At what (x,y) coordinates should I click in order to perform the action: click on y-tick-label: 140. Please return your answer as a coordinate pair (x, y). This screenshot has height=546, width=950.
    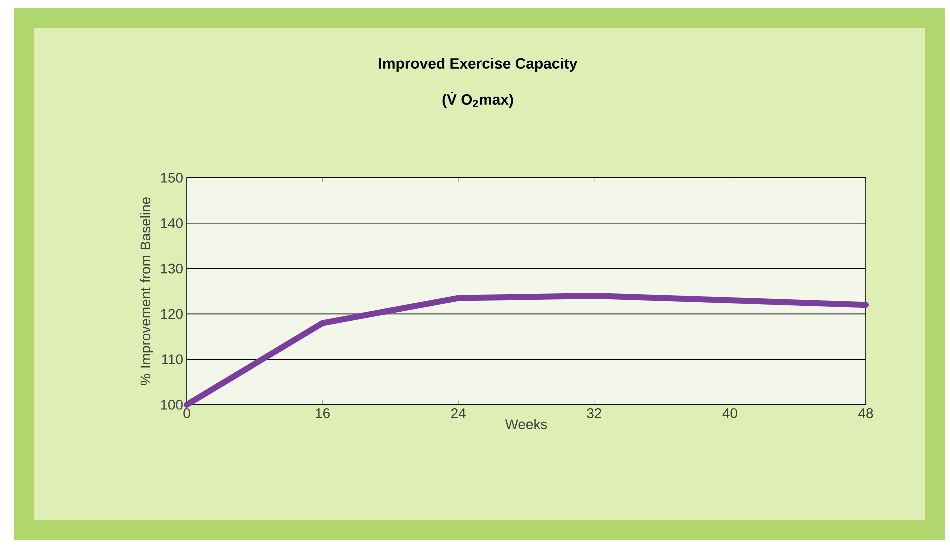
    Looking at the image, I should click on (172, 223).